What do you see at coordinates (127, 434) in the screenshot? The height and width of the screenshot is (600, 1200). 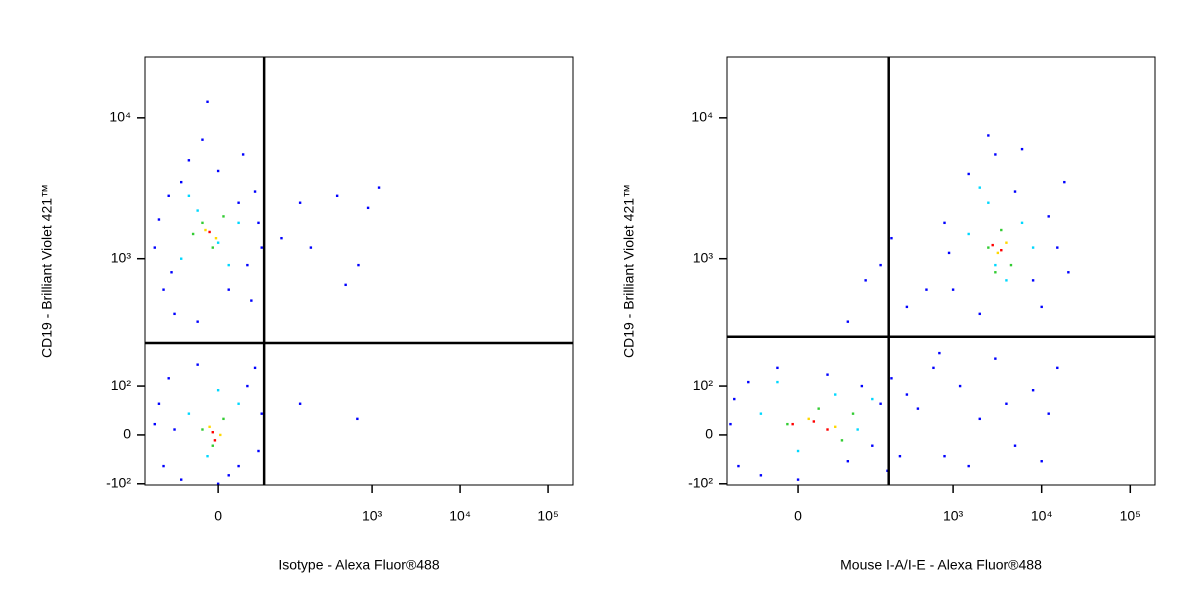 I see `y-tick-label: 0` at bounding box center [127, 434].